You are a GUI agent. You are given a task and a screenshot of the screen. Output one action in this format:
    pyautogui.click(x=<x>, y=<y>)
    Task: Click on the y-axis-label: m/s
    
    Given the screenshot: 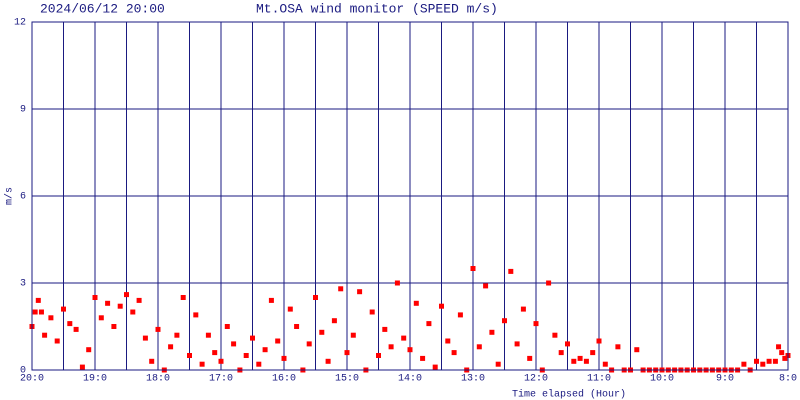 What is the action you would take?
    pyautogui.click(x=10, y=196)
    